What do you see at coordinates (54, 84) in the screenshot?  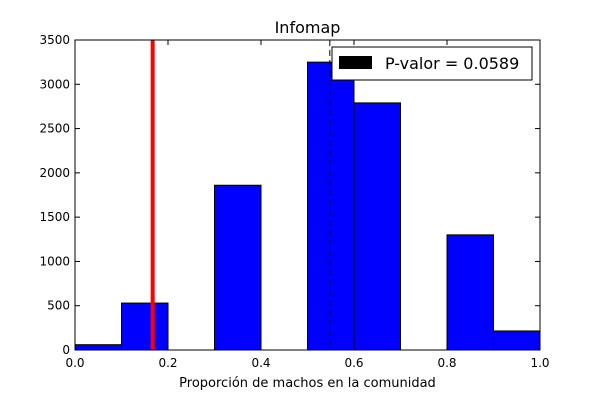 I see `y-tick-label: 3000` at bounding box center [54, 84].